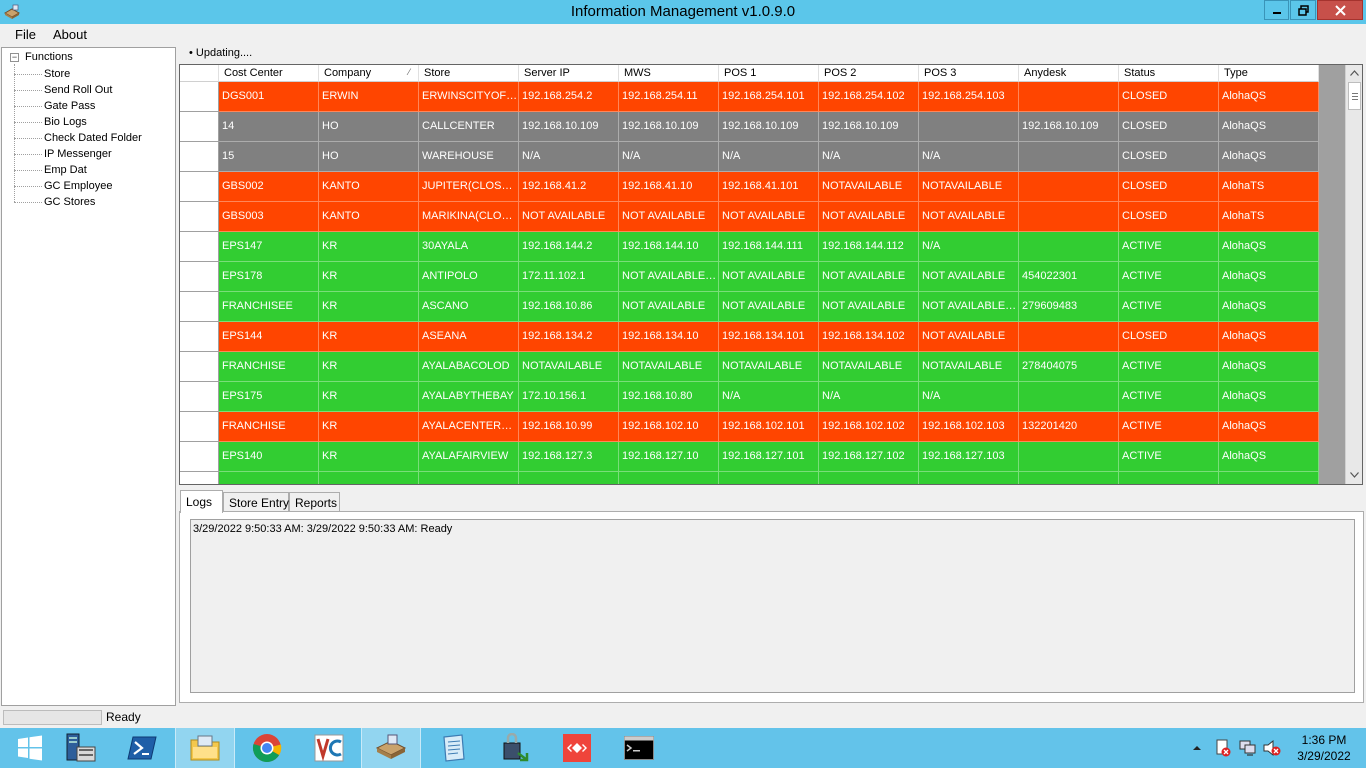  Describe the element at coordinates (669, 397) in the screenshot. I see `table-cell: 192.168.10.80` at that location.